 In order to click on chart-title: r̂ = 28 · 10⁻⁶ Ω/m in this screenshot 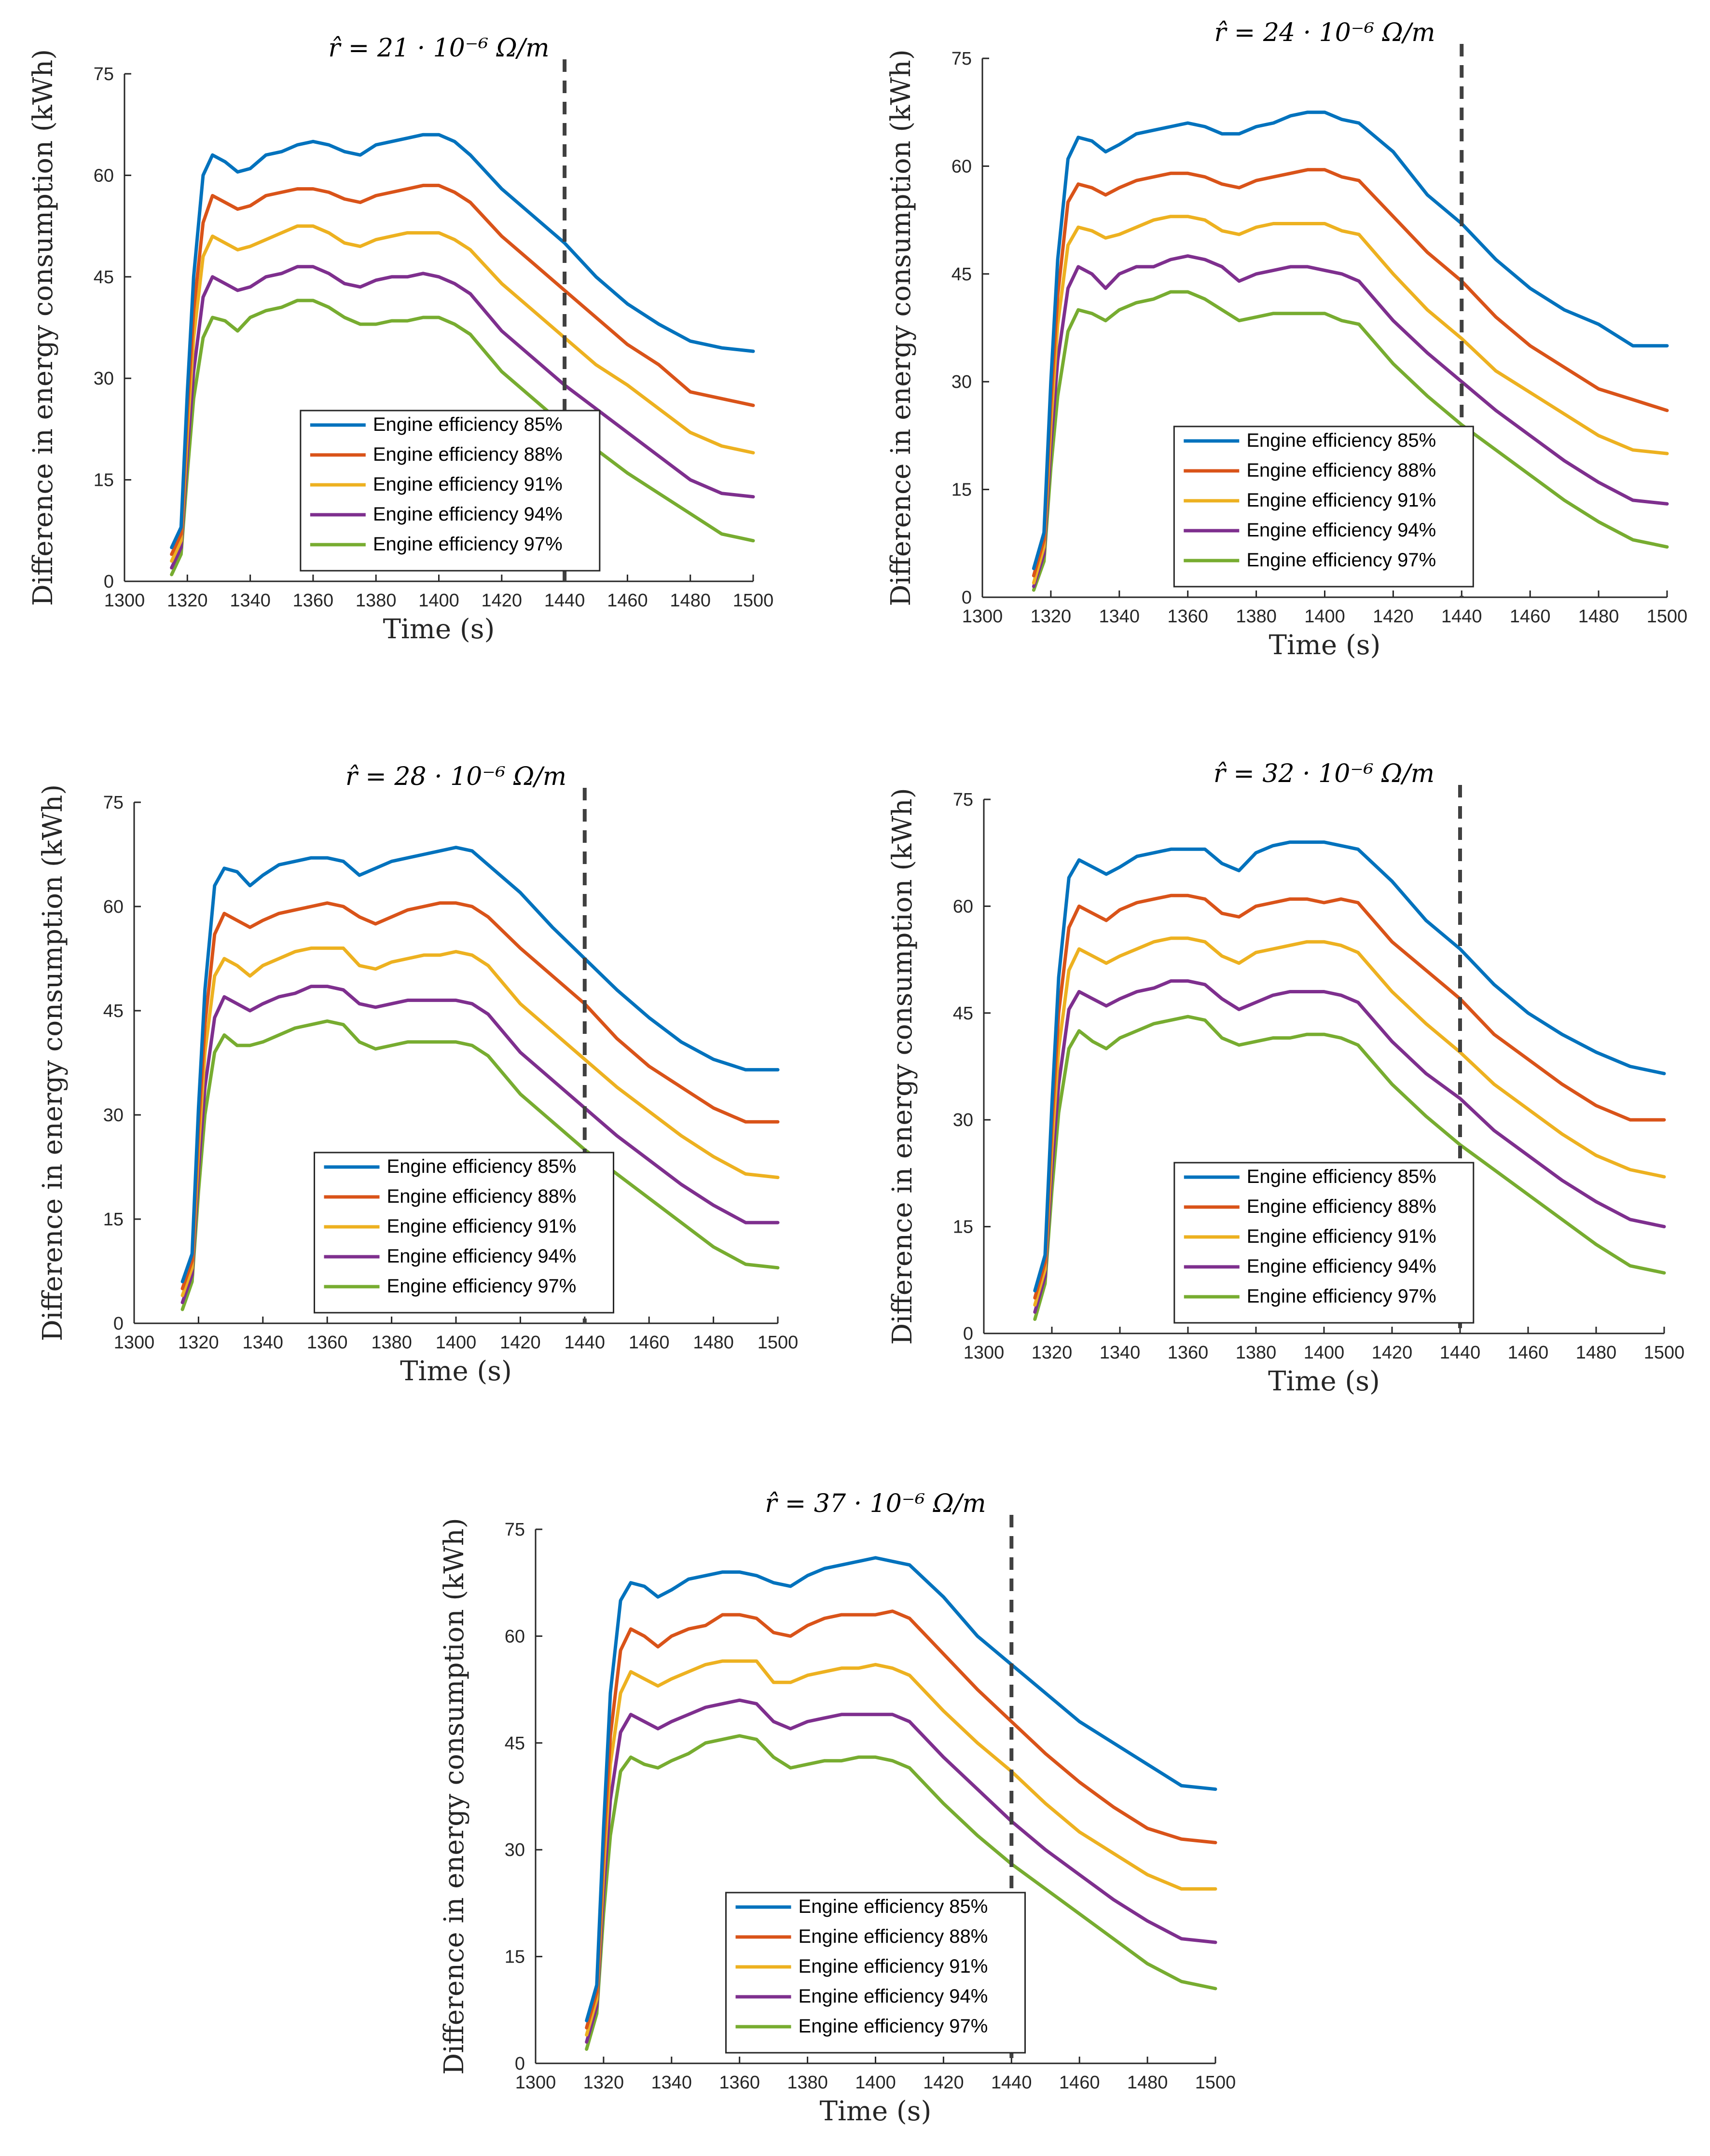, I will do `click(455, 776)`.